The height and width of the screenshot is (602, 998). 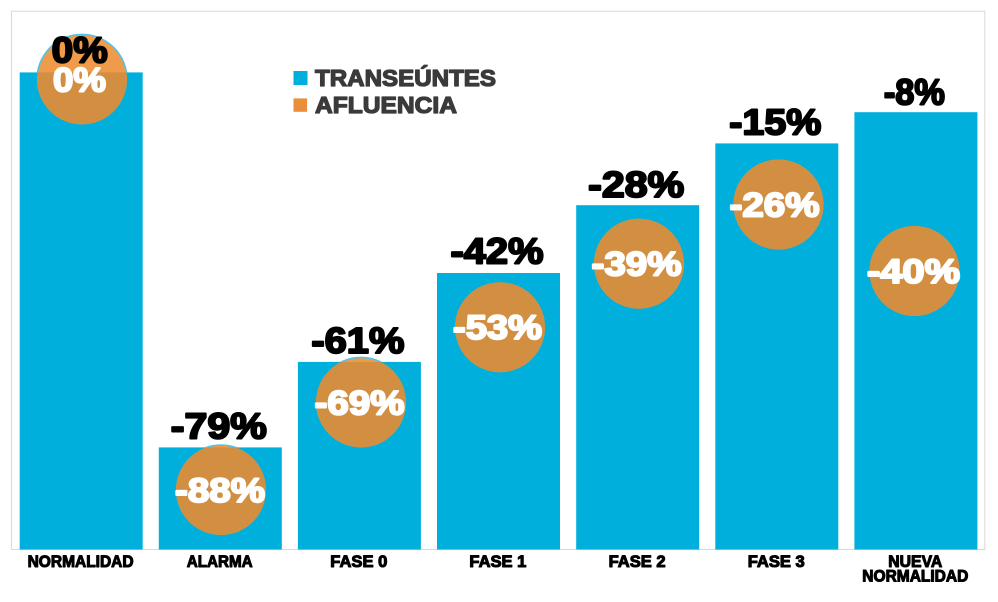 I want to click on svg-text: TRANSEÚNTES, so click(x=405, y=77).